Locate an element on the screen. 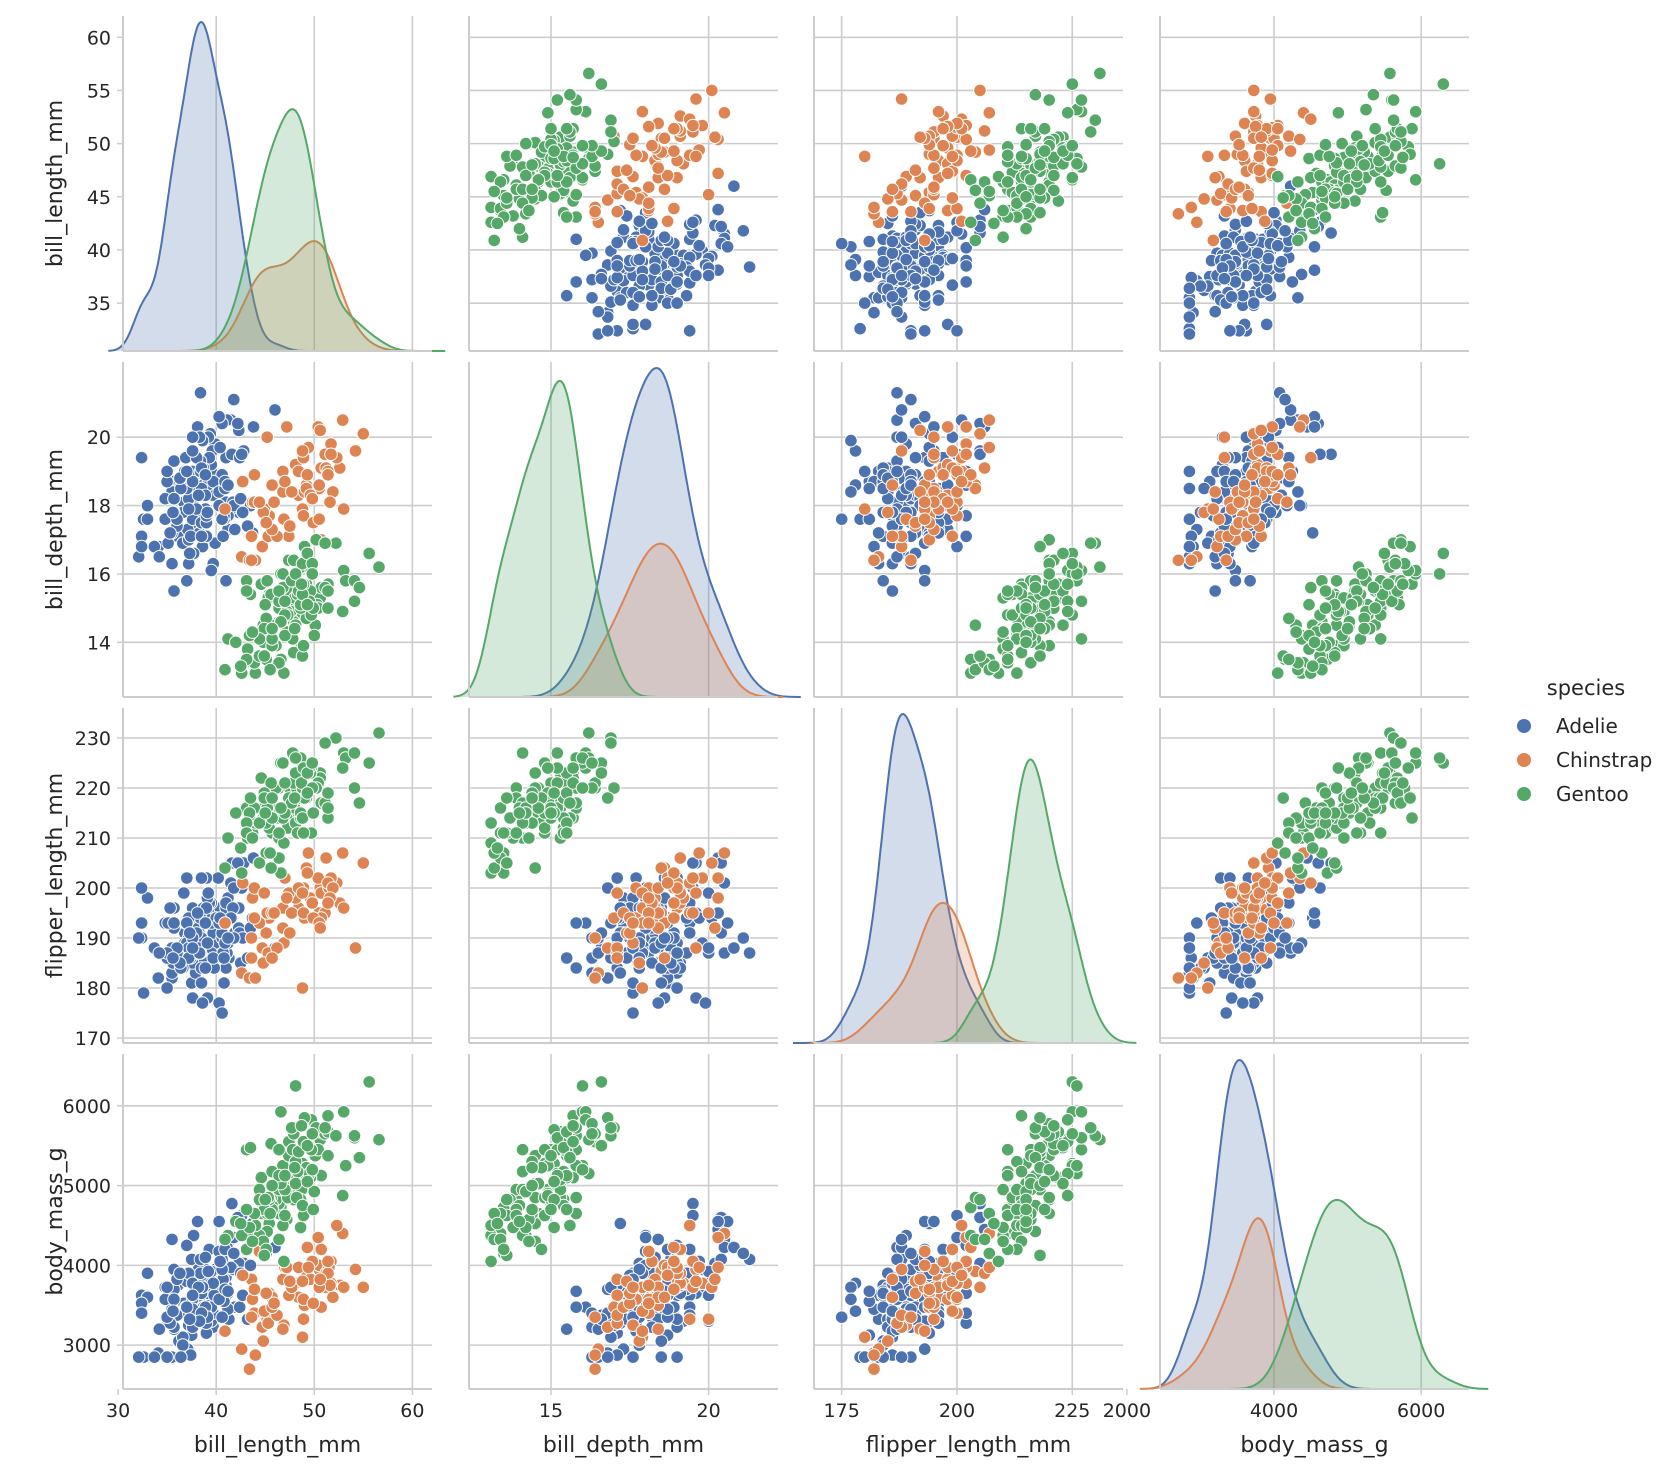  y-tick-label: 220 is located at coordinates (93, 789).